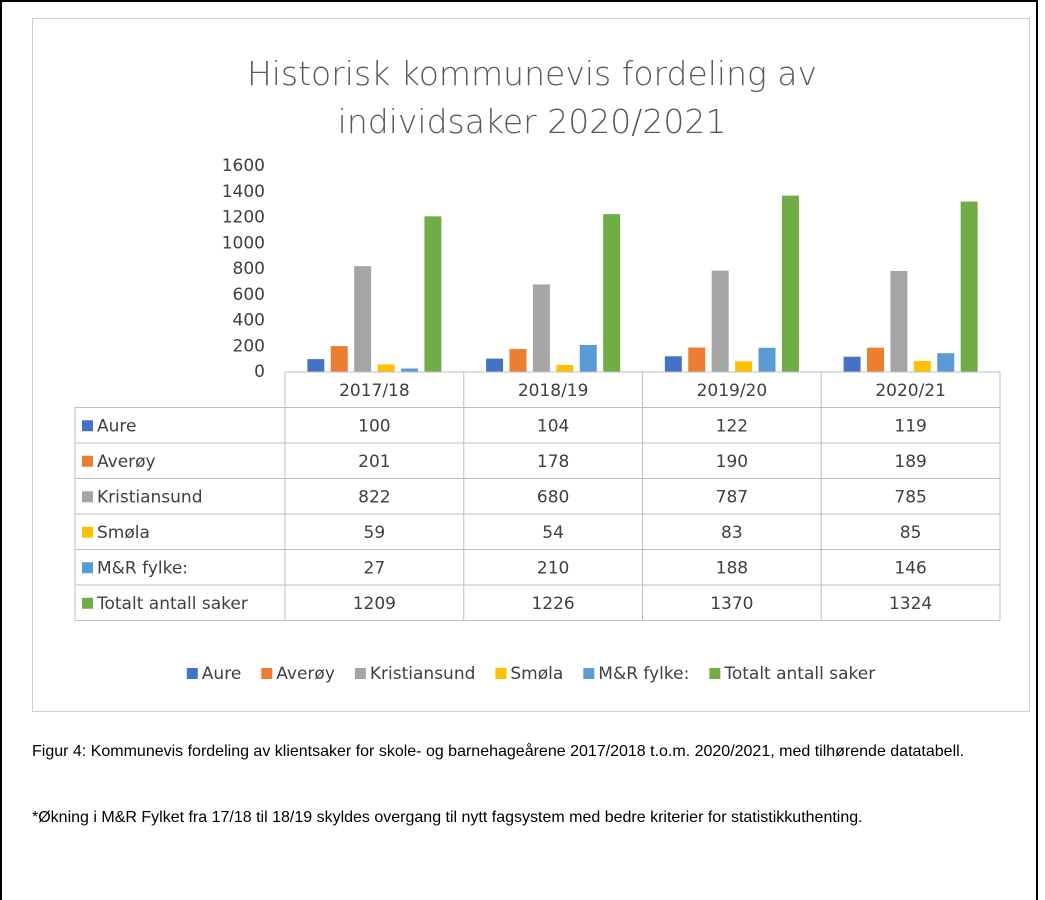 This screenshot has width=1045, height=900. I want to click on legend-label: Totalt antall saker, so click(799, 674).